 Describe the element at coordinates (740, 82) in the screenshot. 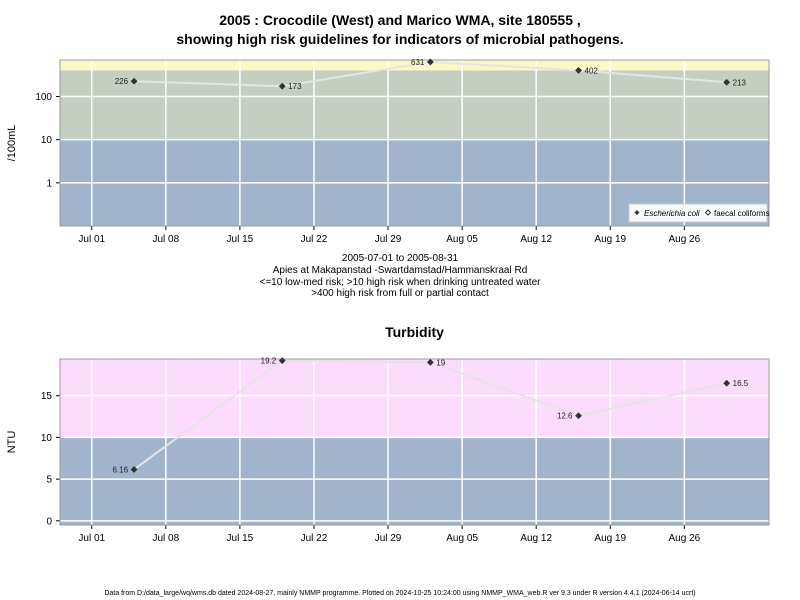

I see `data-label: 213` at that location.